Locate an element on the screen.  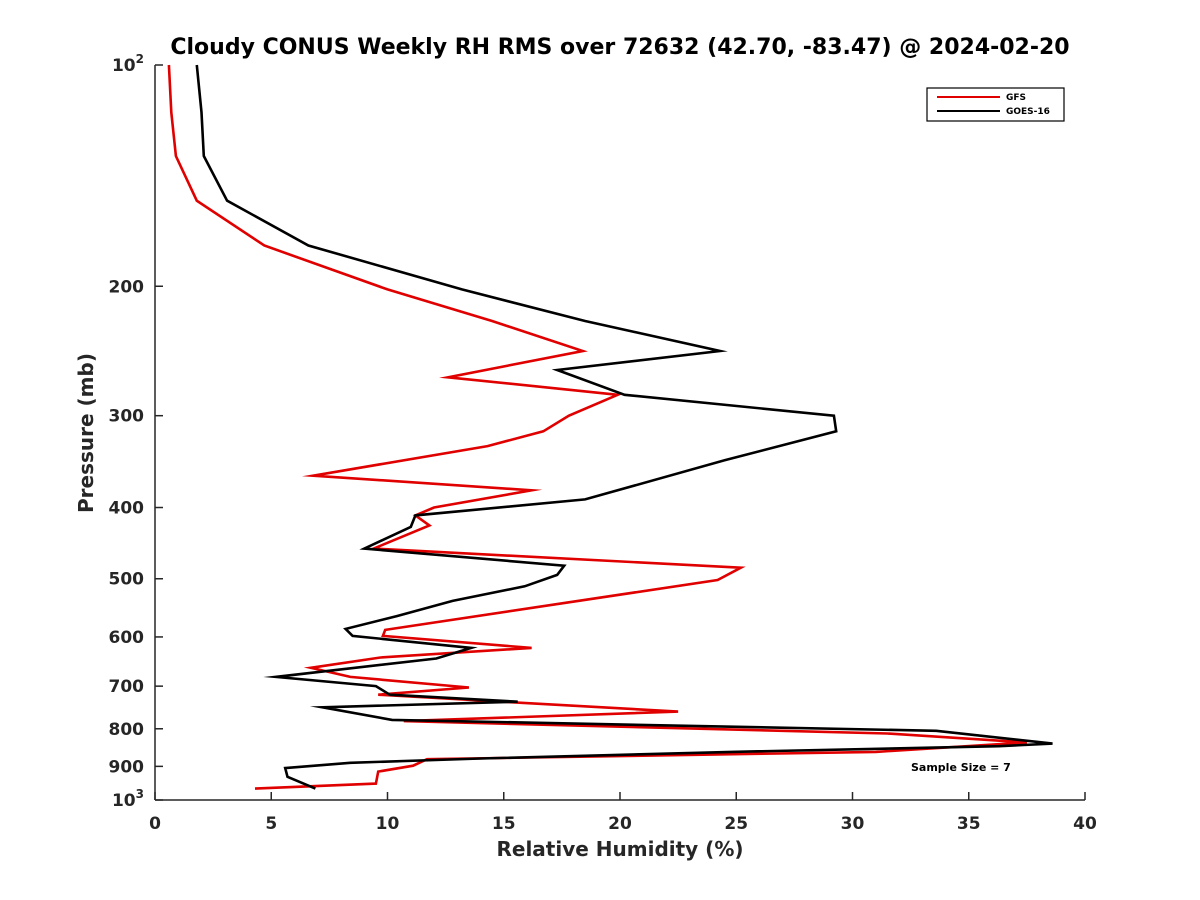
x-axis-label: Relative Humidity (%) is located at coordinates (619, 849).